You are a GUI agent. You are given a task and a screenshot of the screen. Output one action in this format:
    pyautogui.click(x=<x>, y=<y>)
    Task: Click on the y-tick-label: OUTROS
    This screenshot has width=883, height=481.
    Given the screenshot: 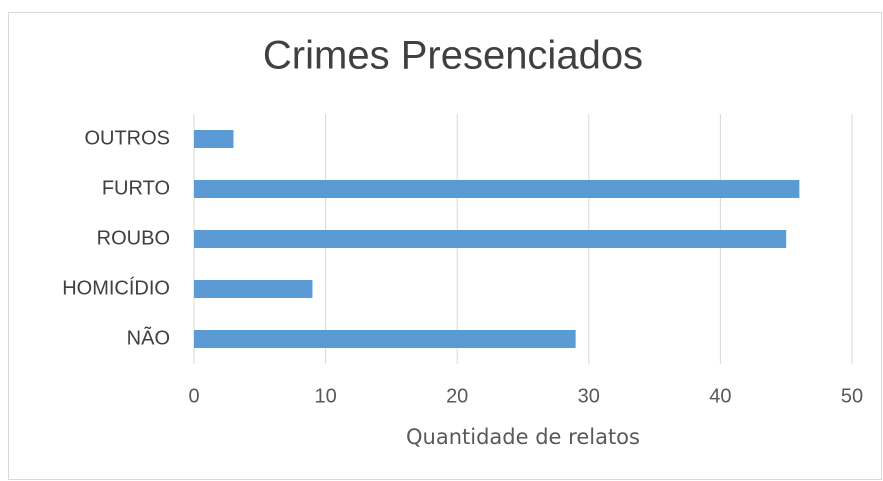 What is the action you would take?
    pyautogui.click(x=127, y=138)
    